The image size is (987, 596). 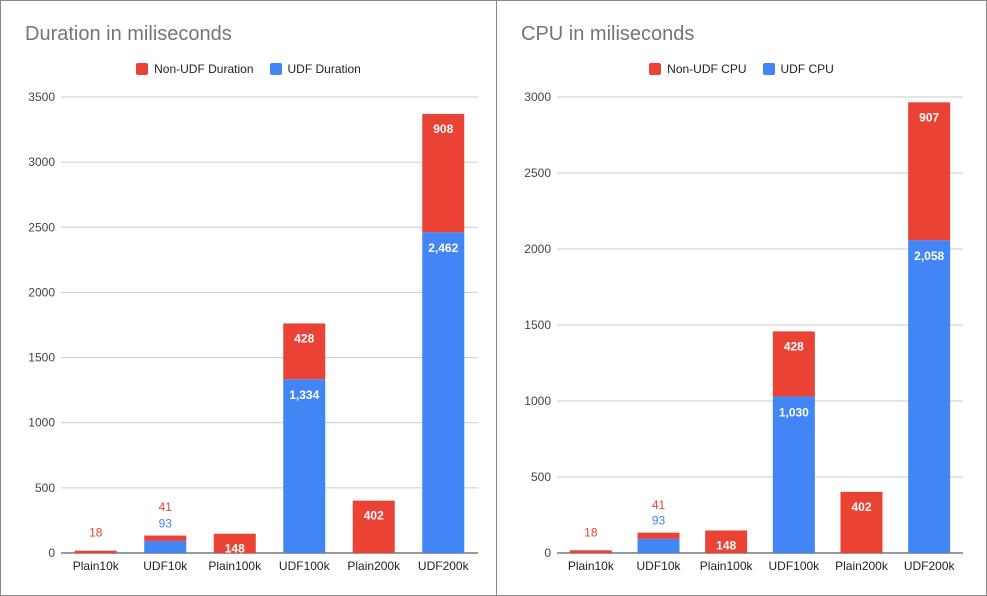 I want to click on data-label-non-udf: 908, so click(x=443, y=129).